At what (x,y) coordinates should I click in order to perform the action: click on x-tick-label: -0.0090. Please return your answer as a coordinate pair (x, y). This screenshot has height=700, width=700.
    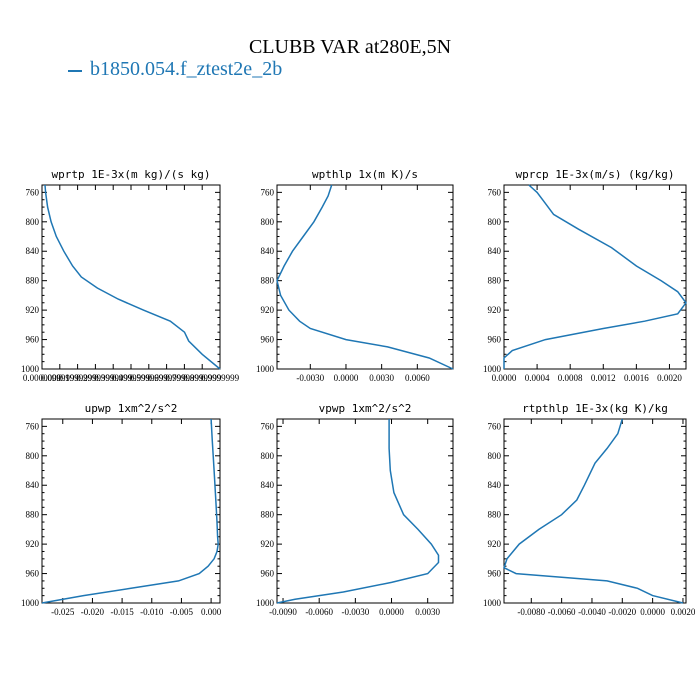
    Looking at the image, I should click on (283, 612).